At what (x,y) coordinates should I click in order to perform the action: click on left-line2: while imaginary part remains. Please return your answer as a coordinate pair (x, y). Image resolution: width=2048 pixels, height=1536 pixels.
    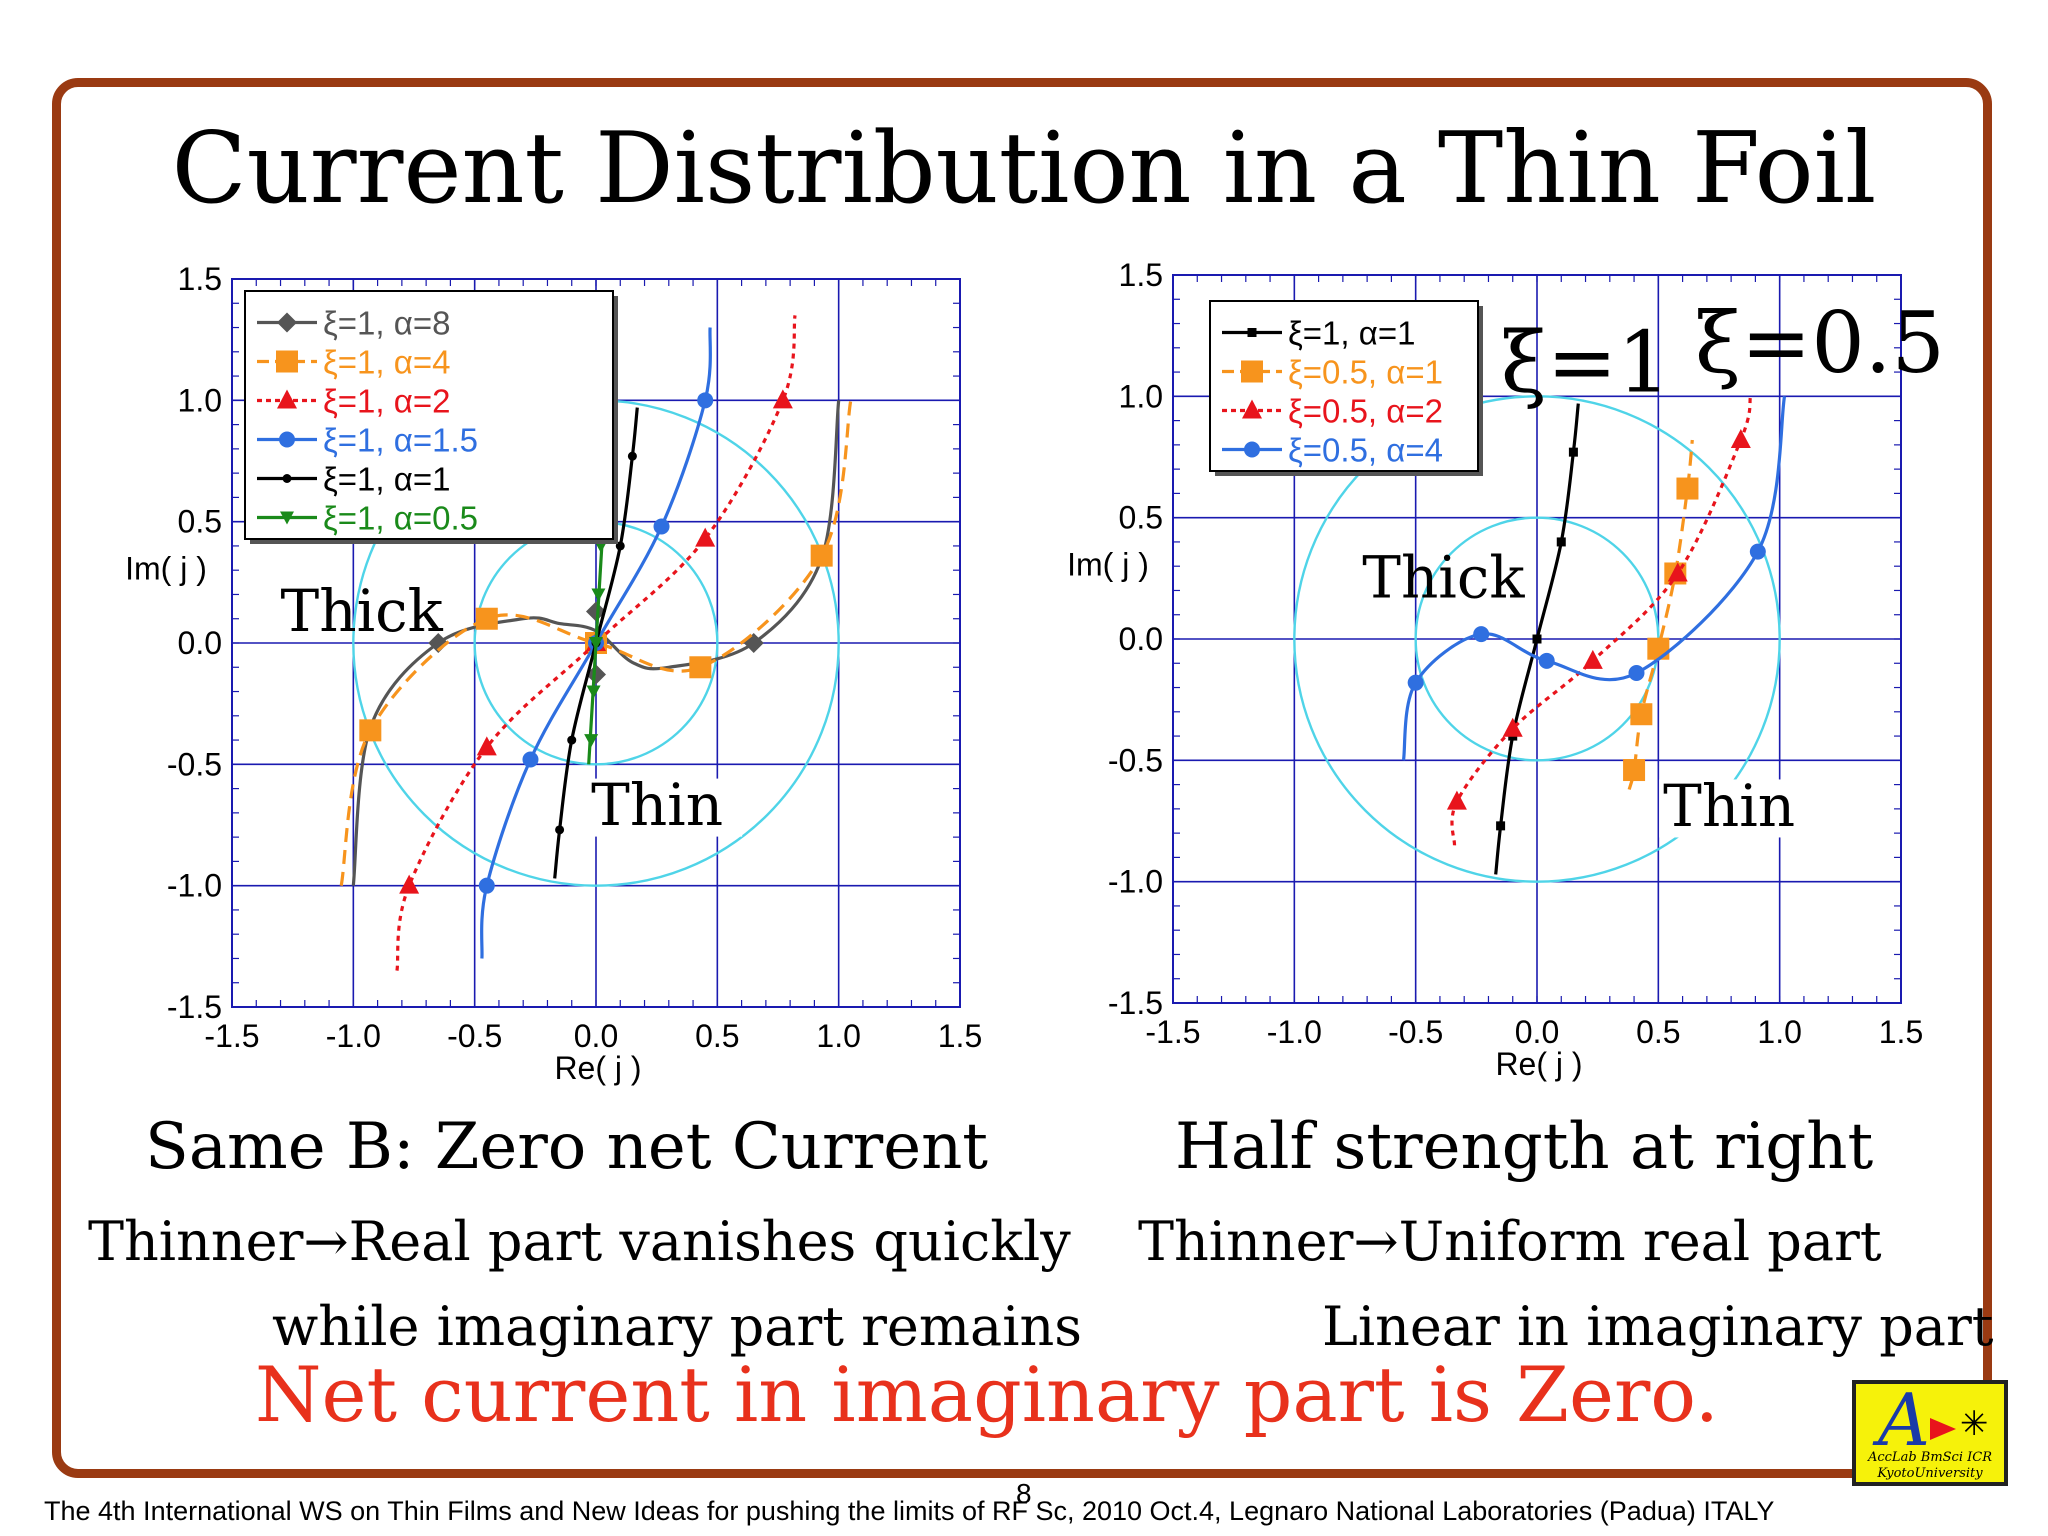
    Looking at the image, I should click on (677, 1326).